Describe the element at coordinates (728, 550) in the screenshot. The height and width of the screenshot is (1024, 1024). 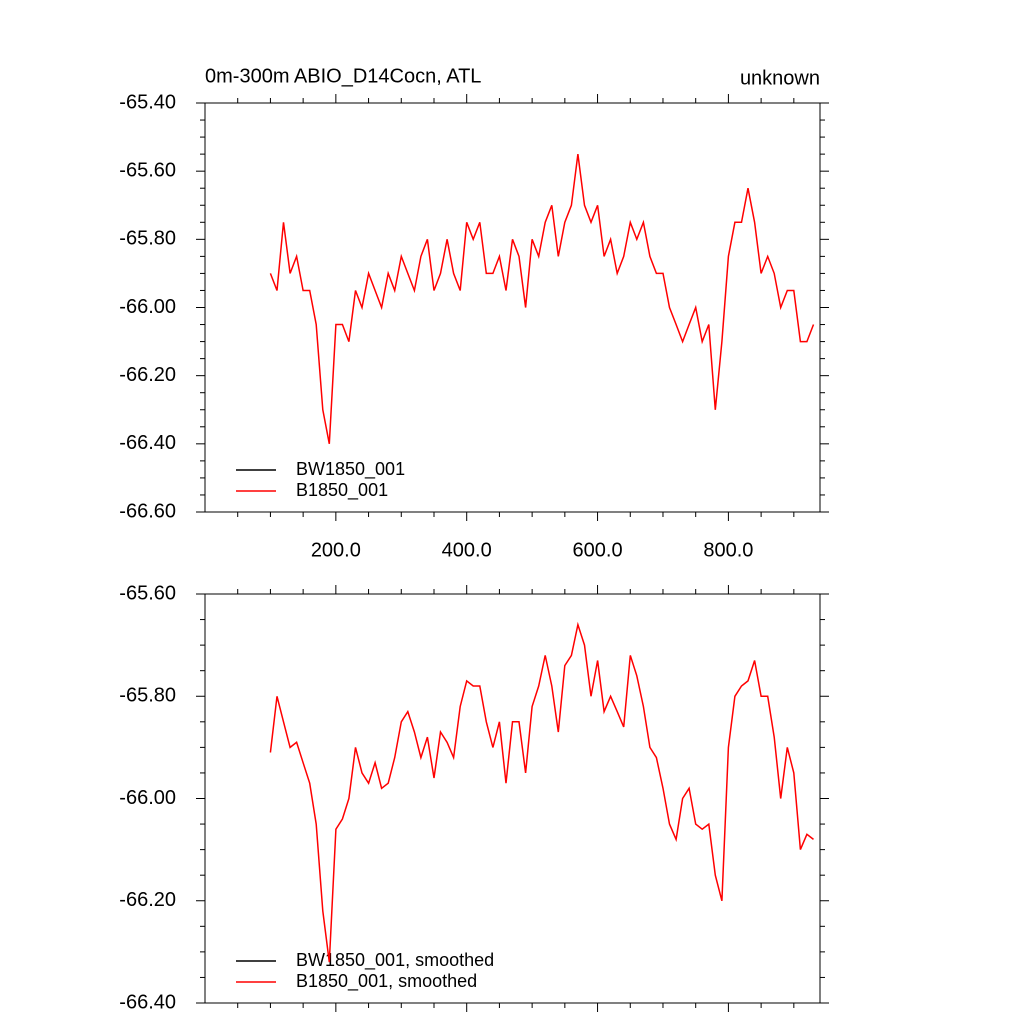
I see `x-tick-label: 800.0` at that location.